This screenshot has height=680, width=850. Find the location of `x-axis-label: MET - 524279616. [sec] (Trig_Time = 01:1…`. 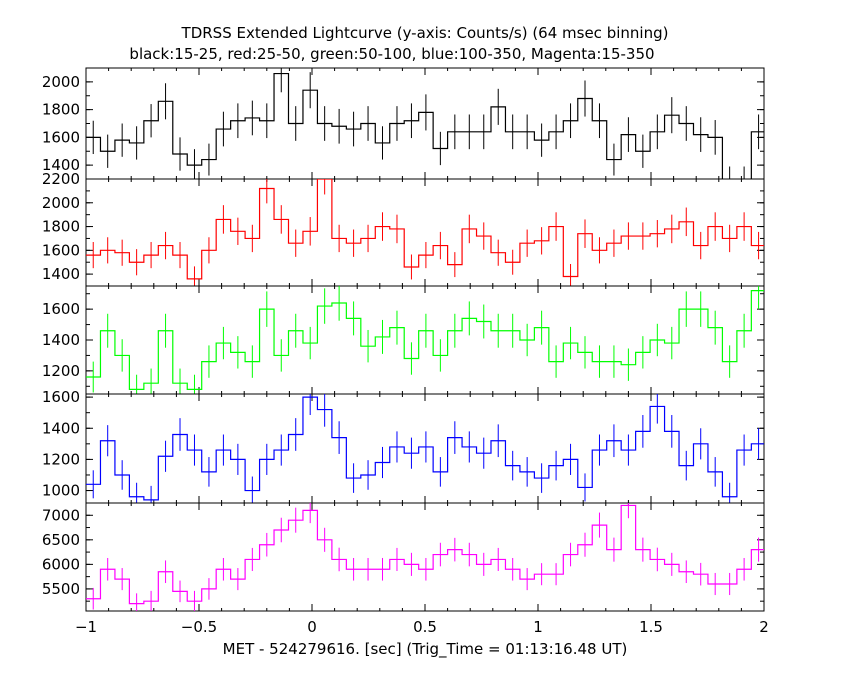

x-axis-label: MET - 524279616. [sec] (Trig_Time = 01:1… is located at coordinates (425, 649).